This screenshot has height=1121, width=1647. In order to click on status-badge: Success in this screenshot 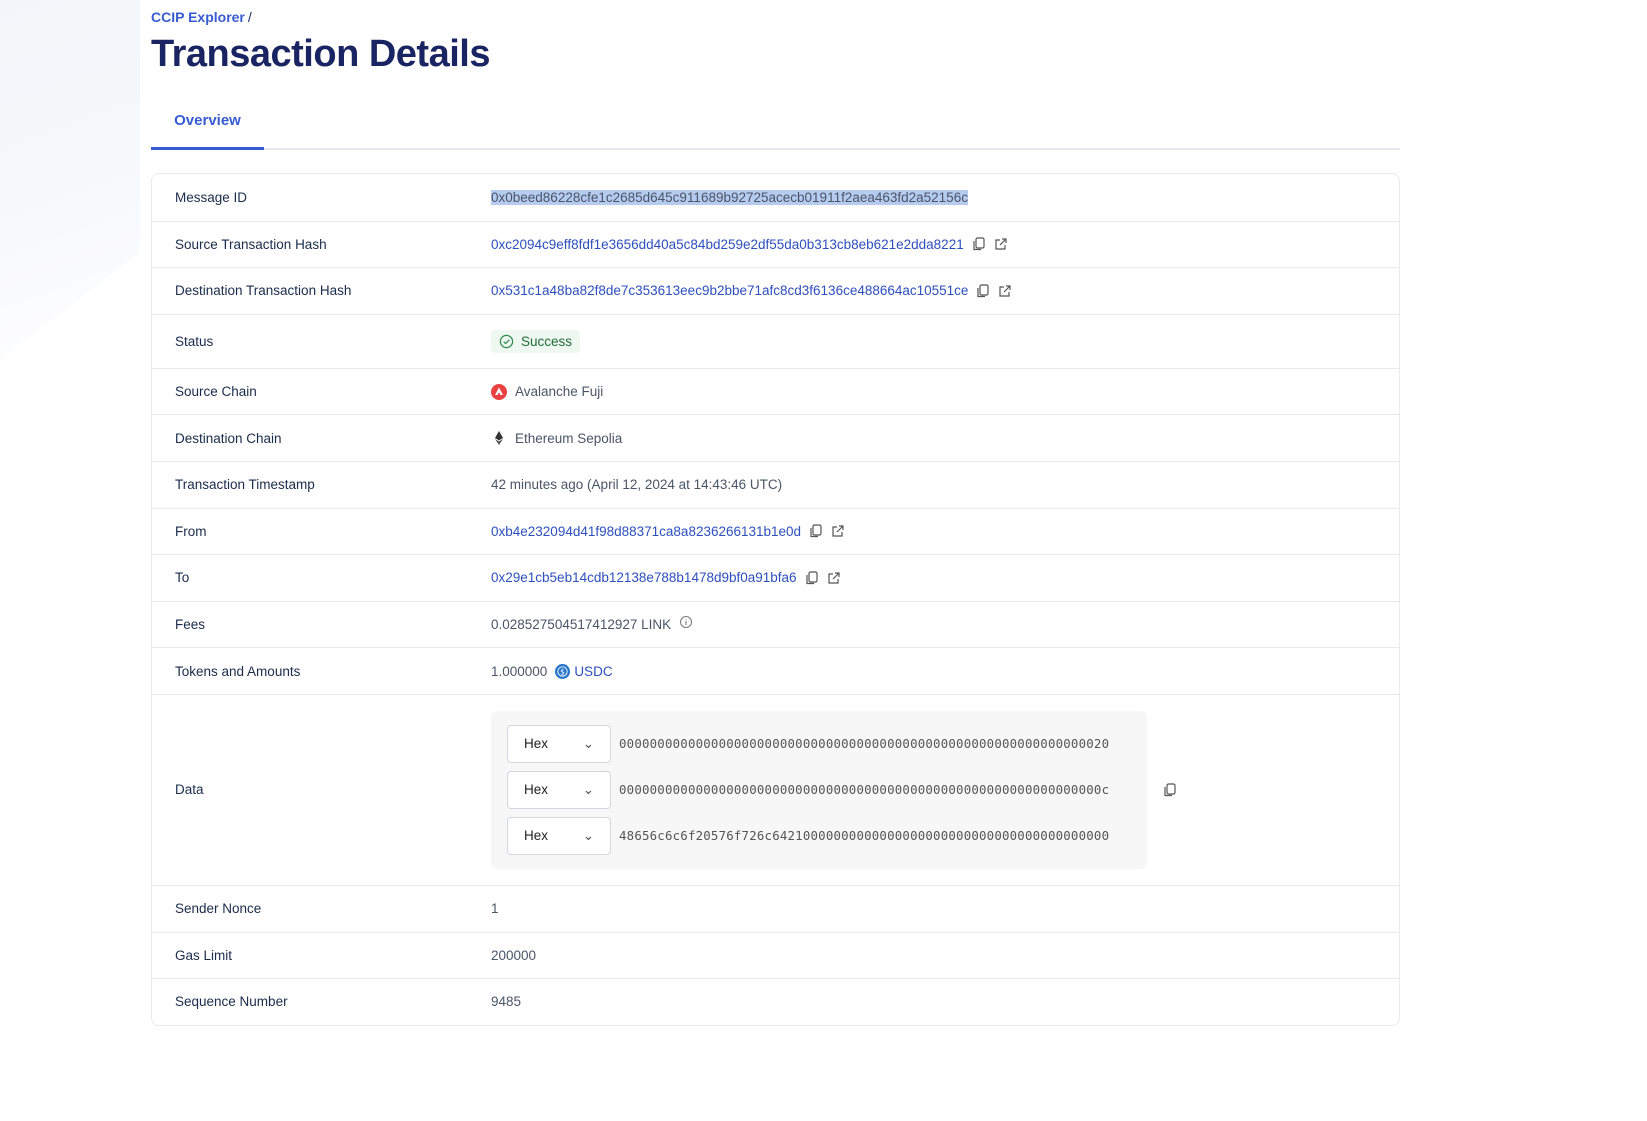, I will do `click(536, 341)`.